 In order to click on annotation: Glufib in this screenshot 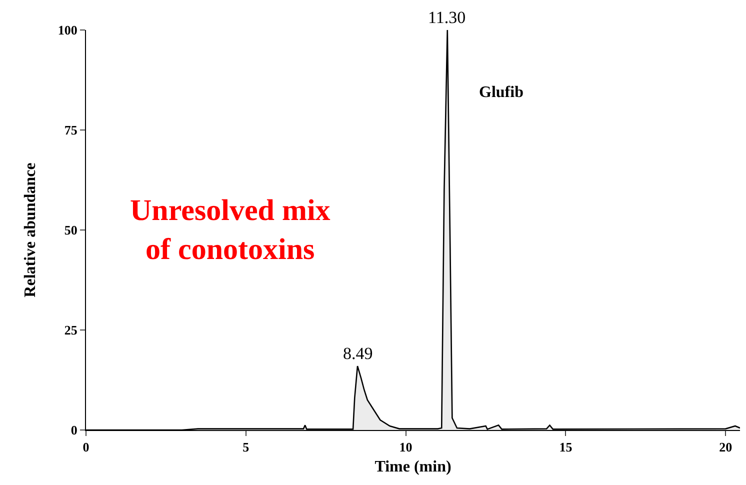, I will do `click(501, 92)`.